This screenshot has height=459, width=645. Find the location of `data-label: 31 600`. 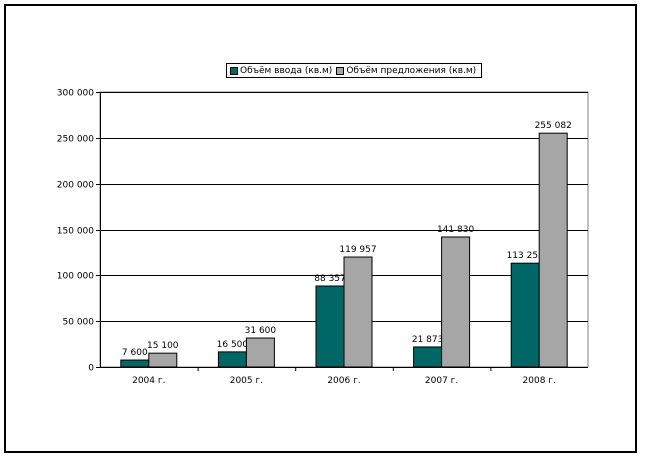

data-label: 31 600 is located at coordinates (261, 331).